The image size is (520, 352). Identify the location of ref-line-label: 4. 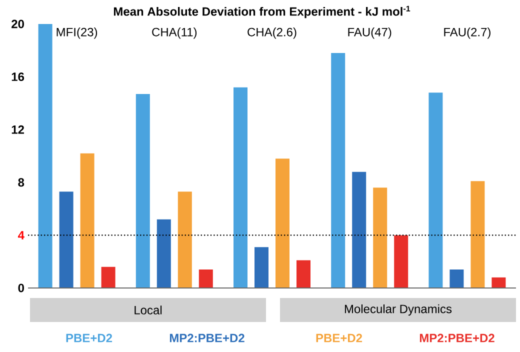
(21, 235).